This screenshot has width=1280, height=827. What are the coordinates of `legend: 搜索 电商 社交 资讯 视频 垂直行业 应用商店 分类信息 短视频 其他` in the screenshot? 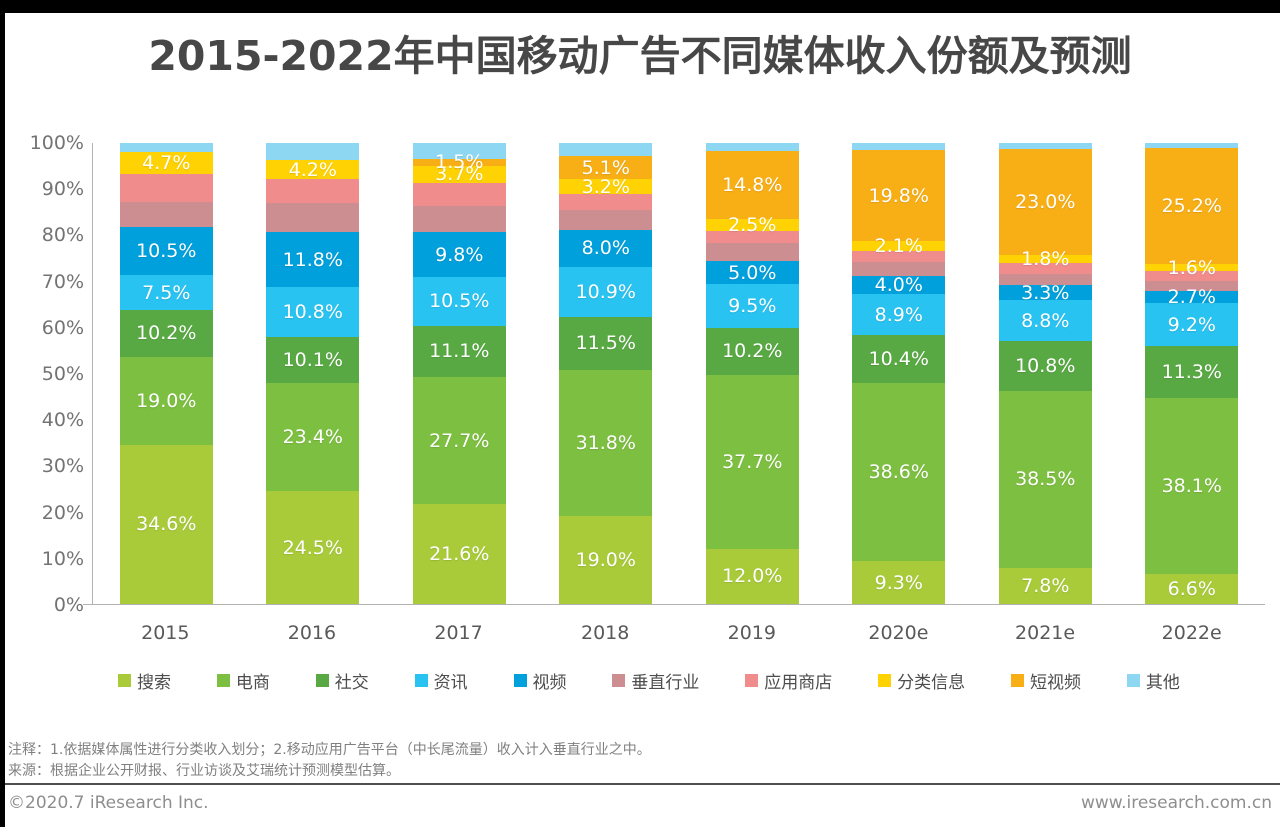 It's located at (649, 680).